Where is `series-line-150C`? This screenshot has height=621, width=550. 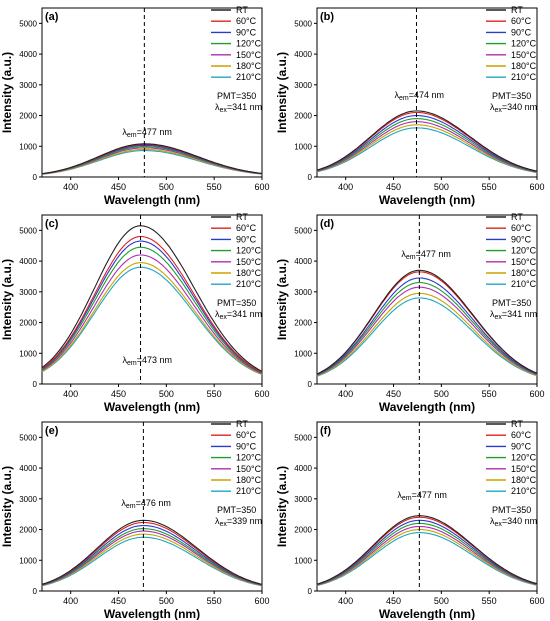
series-line-150C is located at coordinates (427, 555).